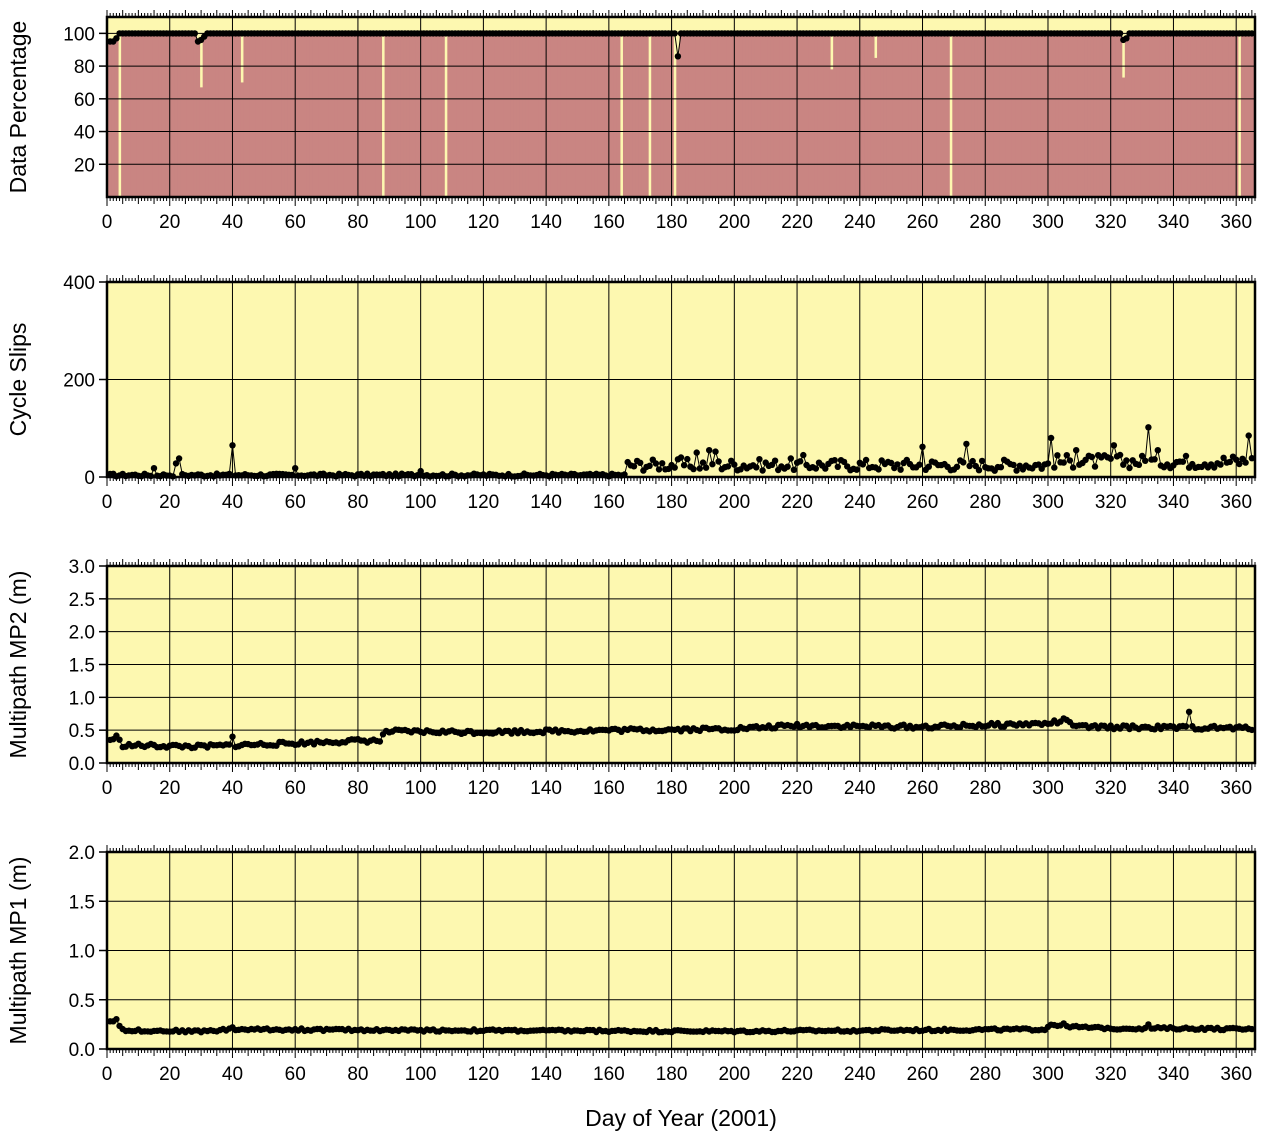 This screenshot has height=1135, width=1267. Describe the element at coordinates (1111, 1074) in the screenshot. I see `x-tick-label: 320` at that location.